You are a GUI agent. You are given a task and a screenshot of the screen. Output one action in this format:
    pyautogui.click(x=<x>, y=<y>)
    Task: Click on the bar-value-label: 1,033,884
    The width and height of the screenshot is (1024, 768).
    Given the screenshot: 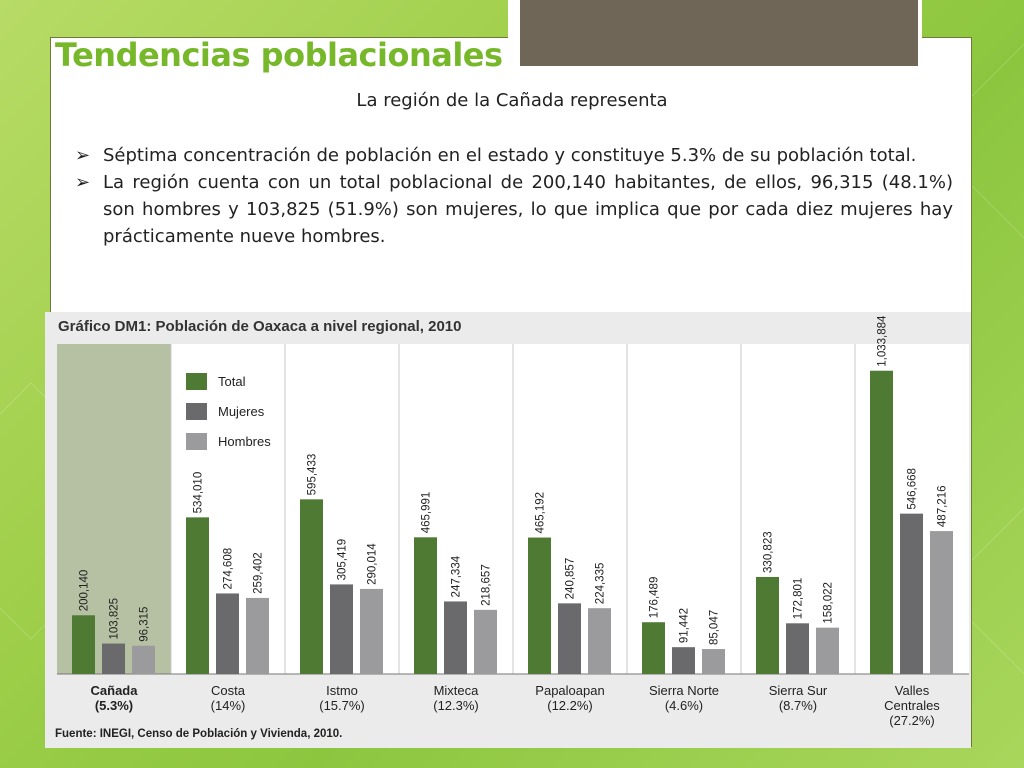 What is the action you would take?
    pyautogui.click(x=883, y=341)
    